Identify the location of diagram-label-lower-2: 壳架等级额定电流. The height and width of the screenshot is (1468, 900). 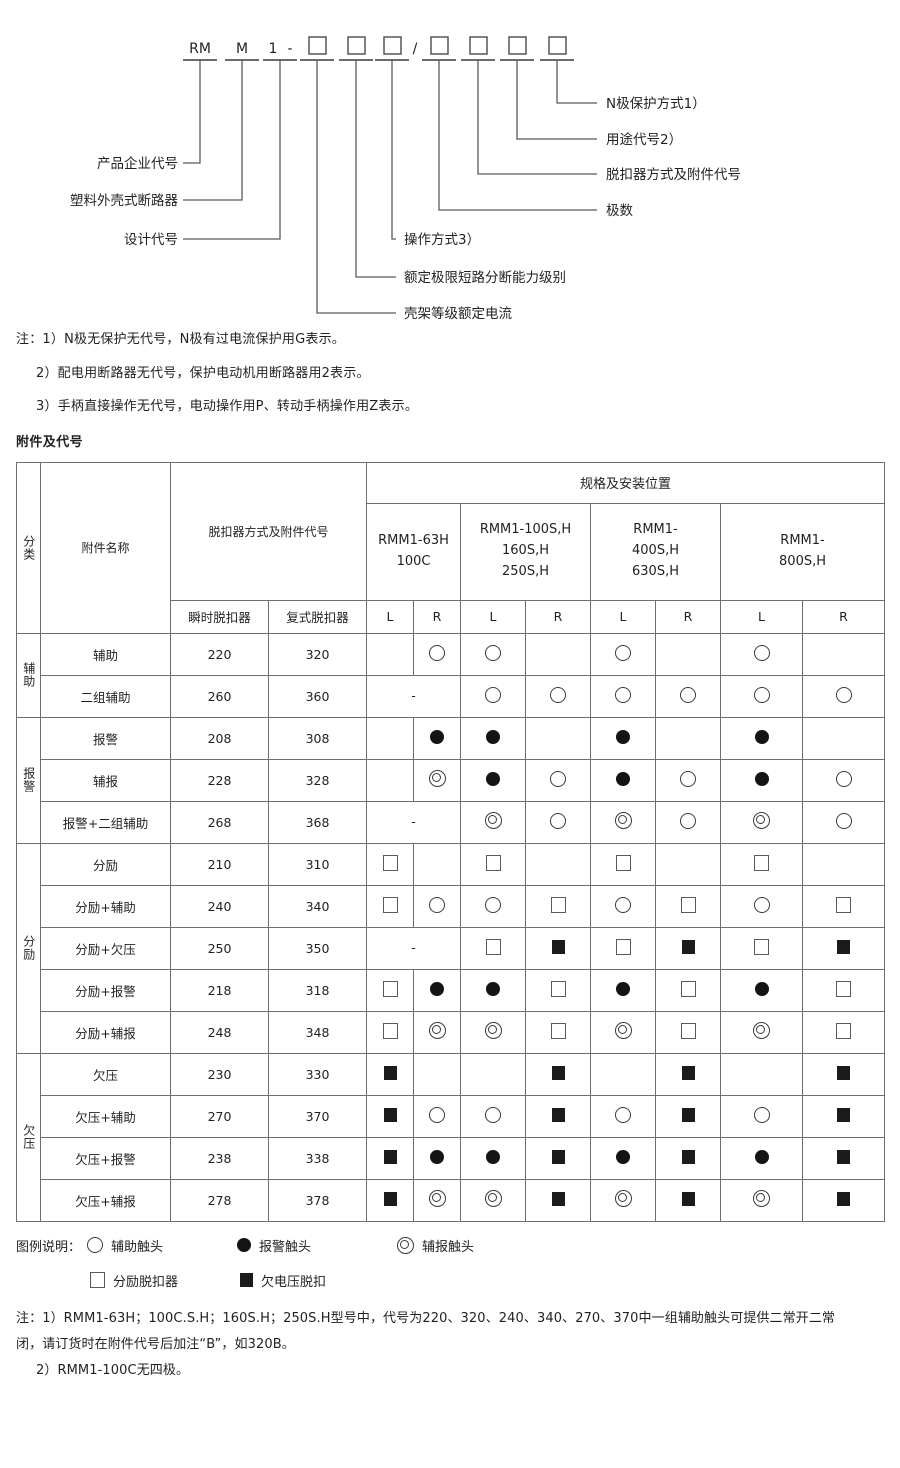
(458, 313).